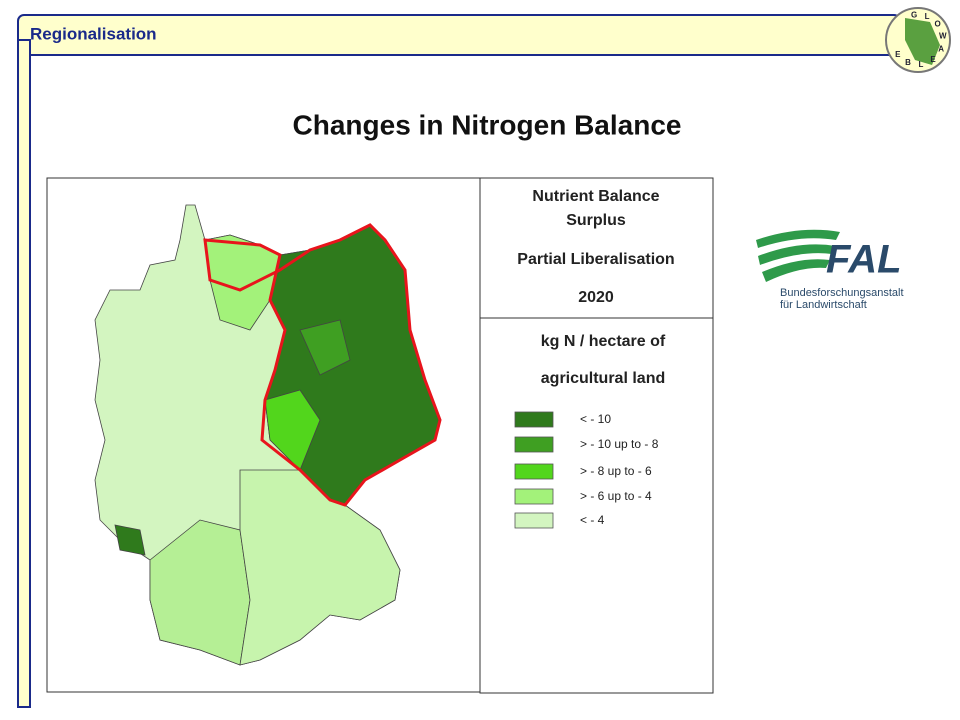 The height and width of the screenshot is (720, 960). What do you see at coordinates (93, 33) in the screenshot?
I see `header-label: Regionalisation` at bounding box center [93, 33].